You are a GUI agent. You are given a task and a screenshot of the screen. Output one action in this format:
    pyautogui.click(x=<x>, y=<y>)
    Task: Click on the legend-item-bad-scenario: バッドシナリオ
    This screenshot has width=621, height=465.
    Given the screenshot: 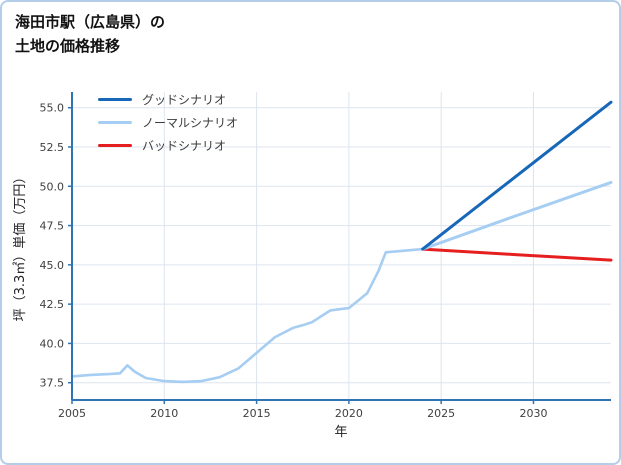 What is the action you would take?
    pyautogui.click(x=168, y=145)
    